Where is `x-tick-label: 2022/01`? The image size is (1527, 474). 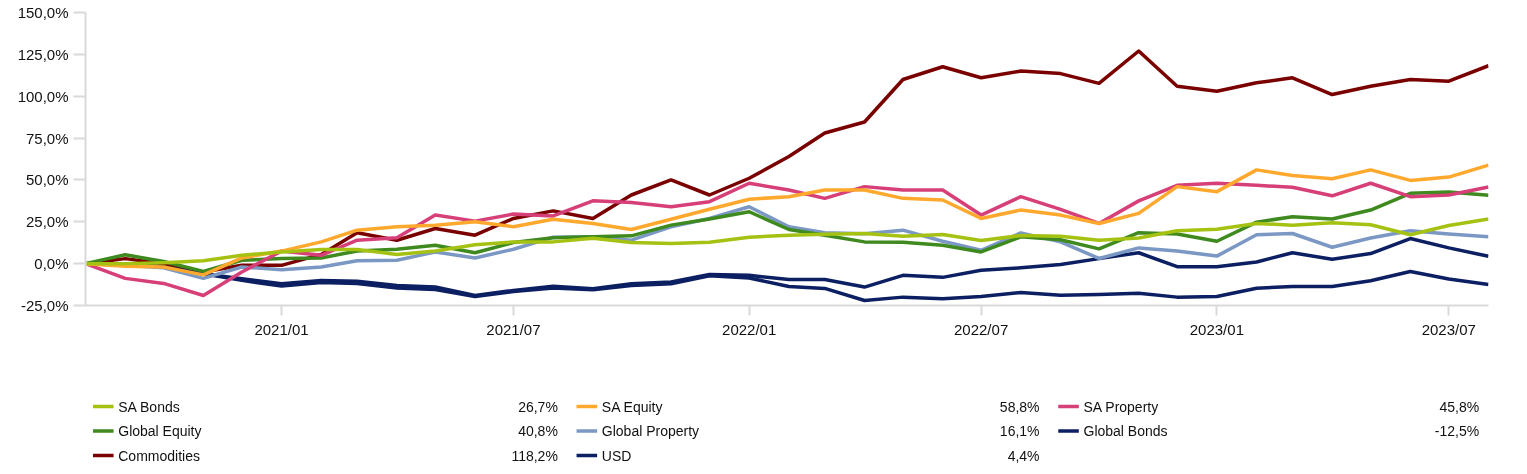 x-tick-label: 2022/01 is located at coordinates (749, 329).